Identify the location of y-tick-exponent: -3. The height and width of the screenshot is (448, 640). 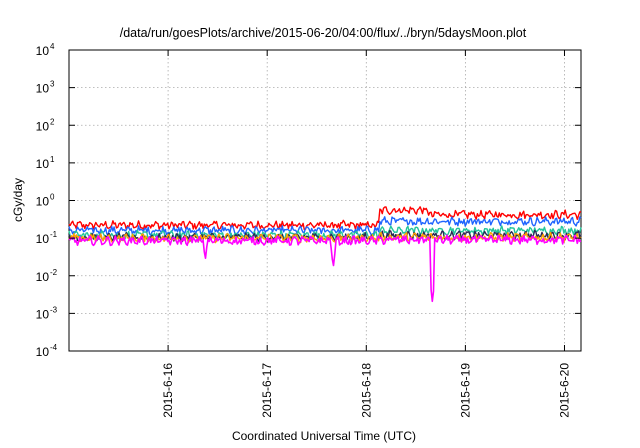
(54, 309).